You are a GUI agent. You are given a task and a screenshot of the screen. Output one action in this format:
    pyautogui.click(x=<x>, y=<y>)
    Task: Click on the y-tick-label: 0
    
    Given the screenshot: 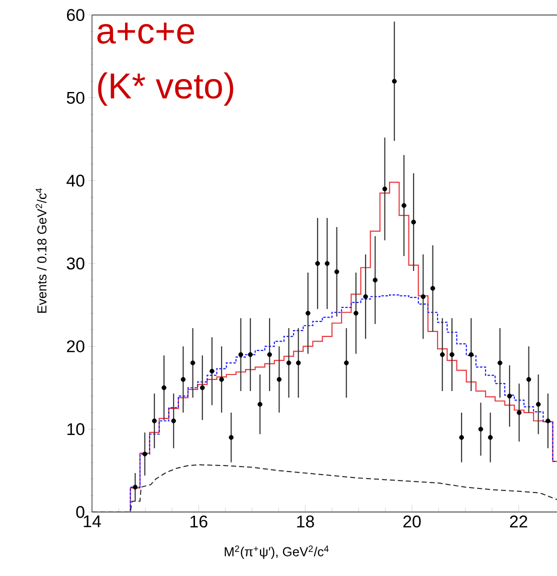 What is the action you would take?
    pyautogui.click(x=80, y=512)
    